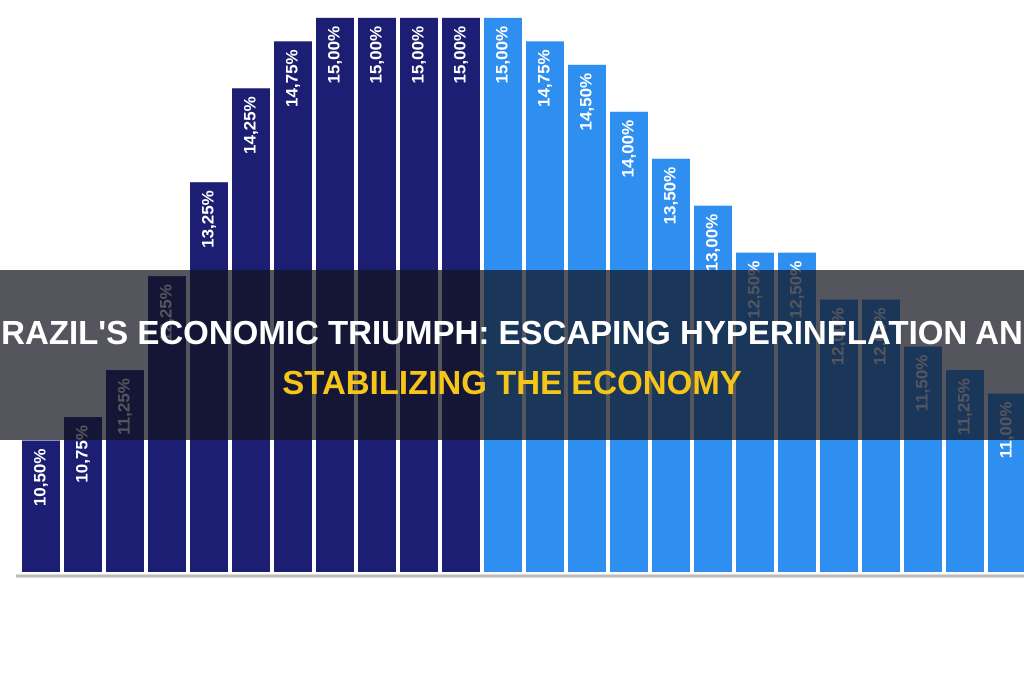 Image resolution: width=1024 pixels, height=680 pixels. I want to click on value-label: 14,00%, so click(627, 149).